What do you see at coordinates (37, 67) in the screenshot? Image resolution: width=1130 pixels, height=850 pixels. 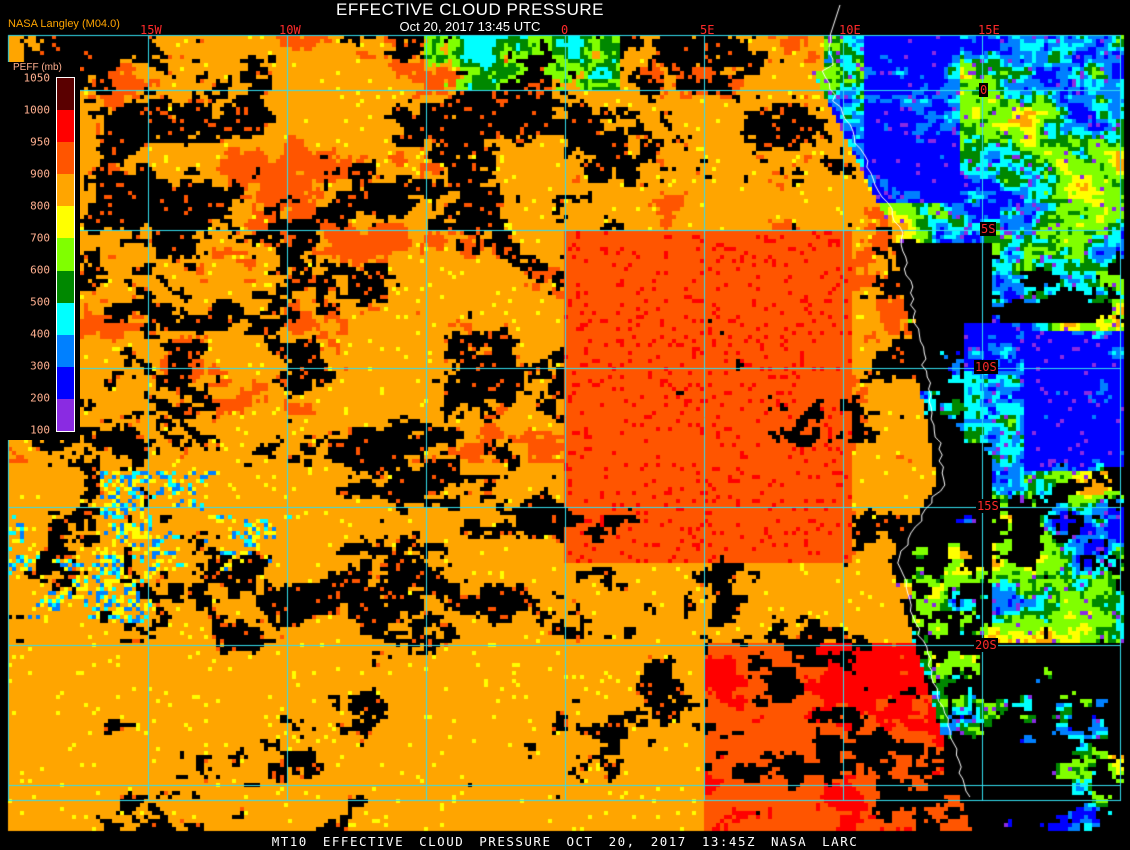 I see `legend-title: PEFF (mb)` at bounding box center [37, 67].